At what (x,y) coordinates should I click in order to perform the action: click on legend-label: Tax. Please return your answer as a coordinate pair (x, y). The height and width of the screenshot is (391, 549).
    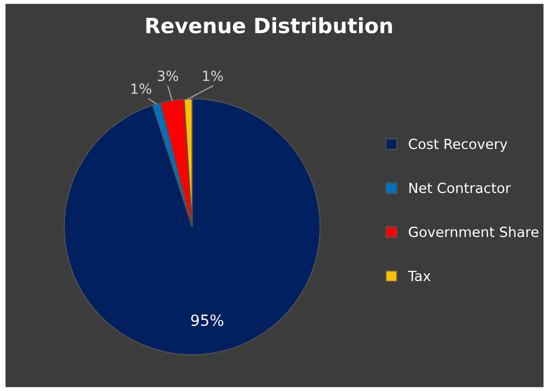
    Looking at the image, I should click on (419, 276).